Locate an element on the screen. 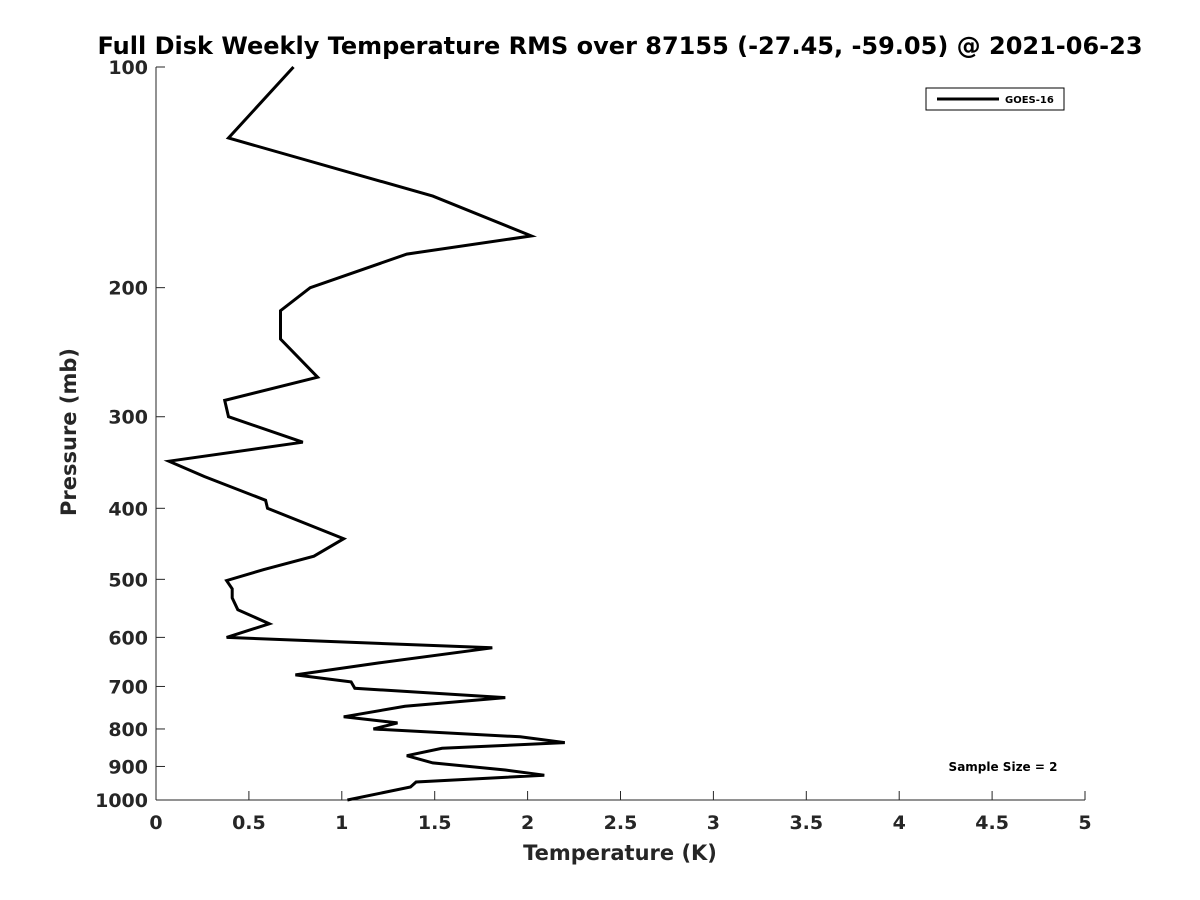 This screenshot has height=900, width=1200. x-tick-label: 2.5 is located at coordinates (621, 823).